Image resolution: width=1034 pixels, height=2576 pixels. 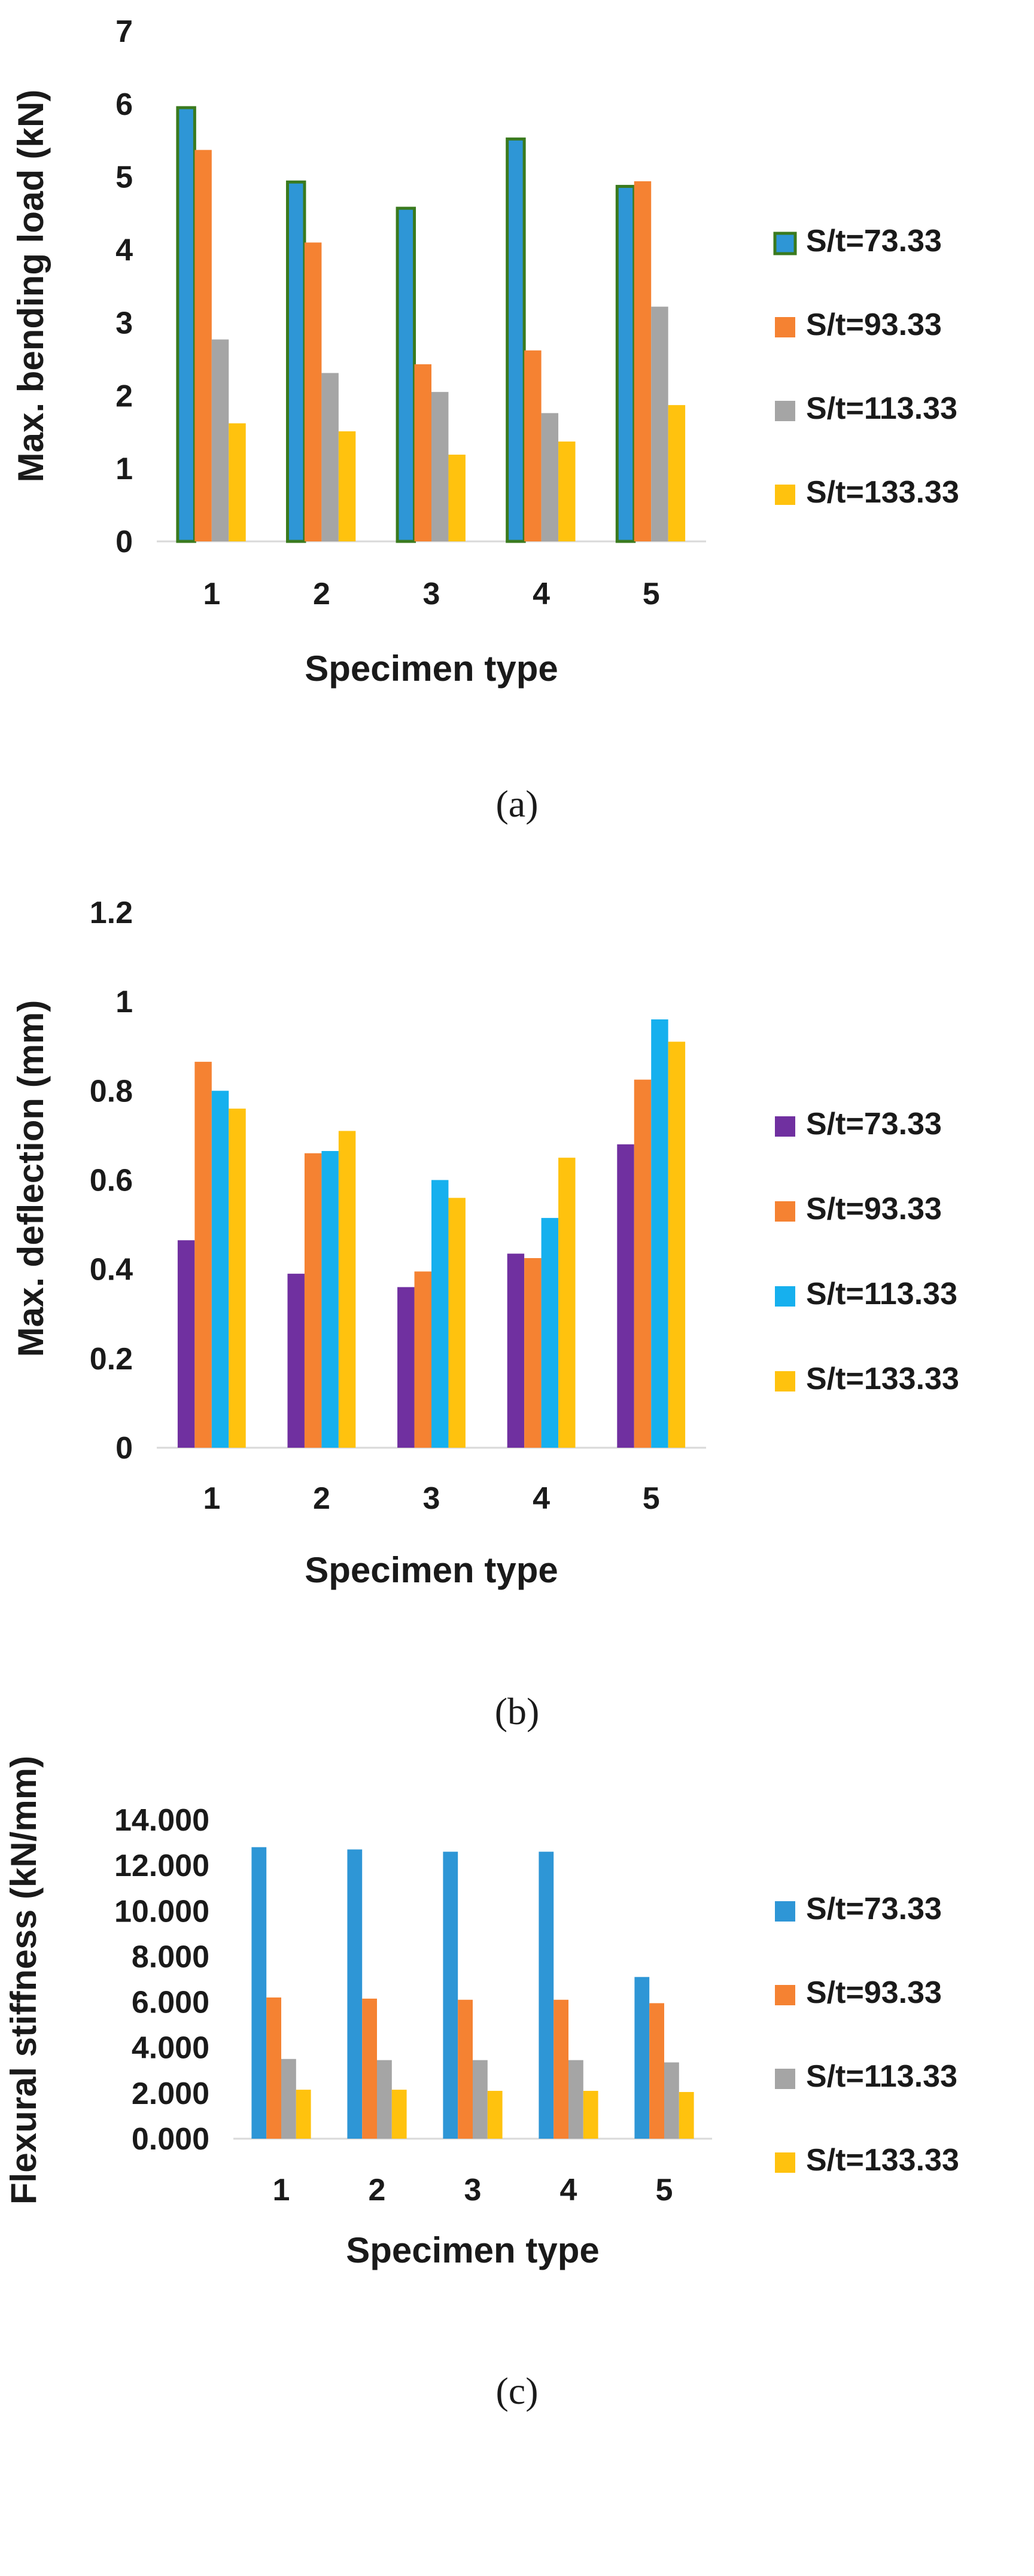 What do you see at coordinates (659, 1233) in the screenshot?
I see `bar-b-cat5-series3` at bounding box center [659, 1233].